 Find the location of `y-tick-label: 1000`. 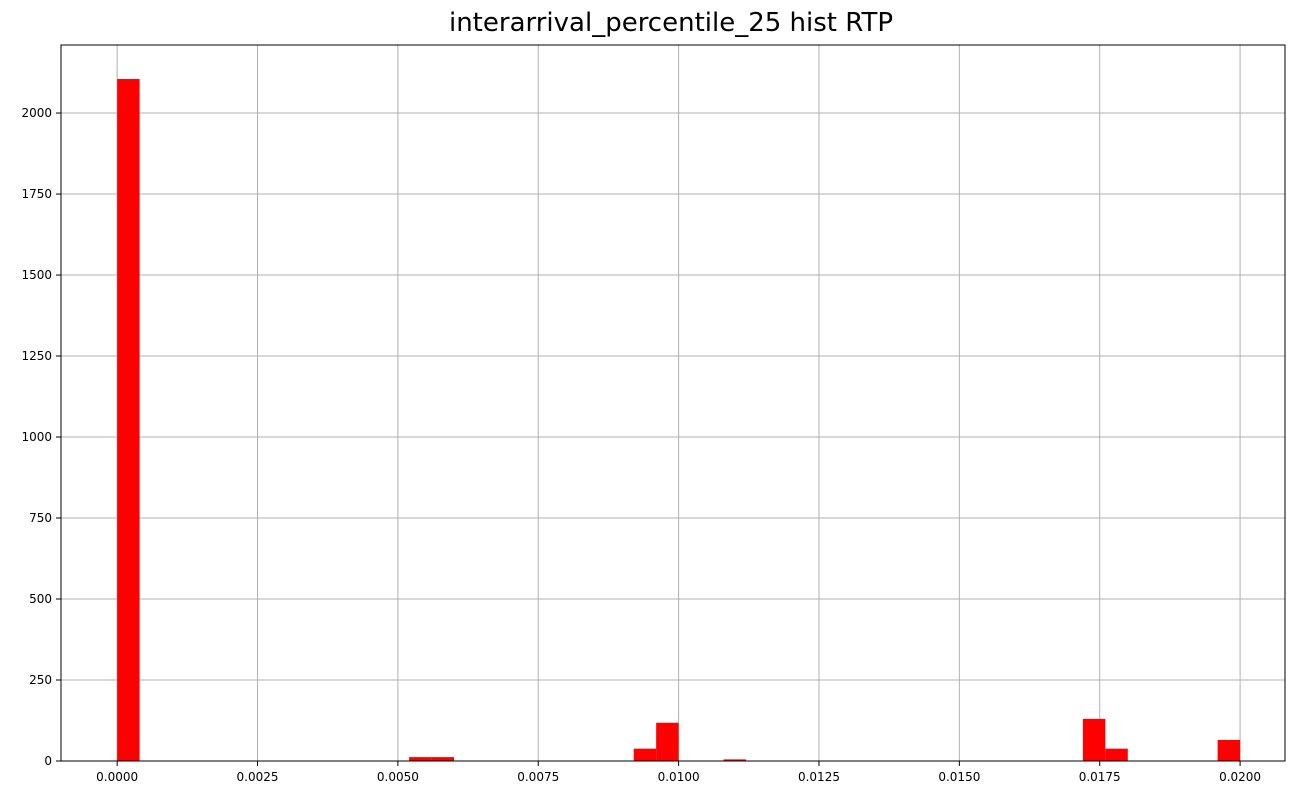

y-tick-label: 1000 is located at coordinates (36, 437).